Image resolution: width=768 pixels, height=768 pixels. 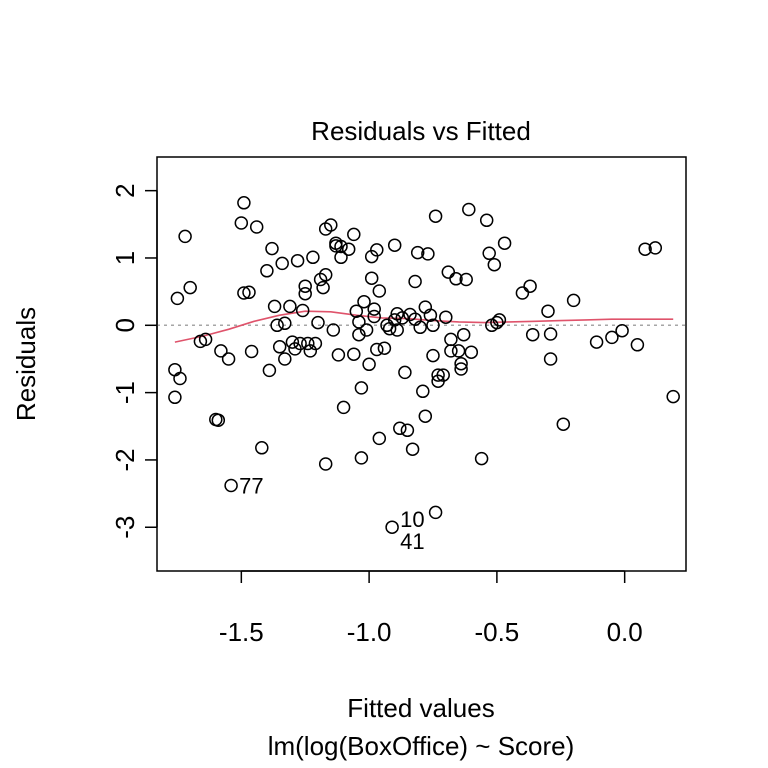 I want to click on y-tick-label: 2, so click(x=125, y=190).